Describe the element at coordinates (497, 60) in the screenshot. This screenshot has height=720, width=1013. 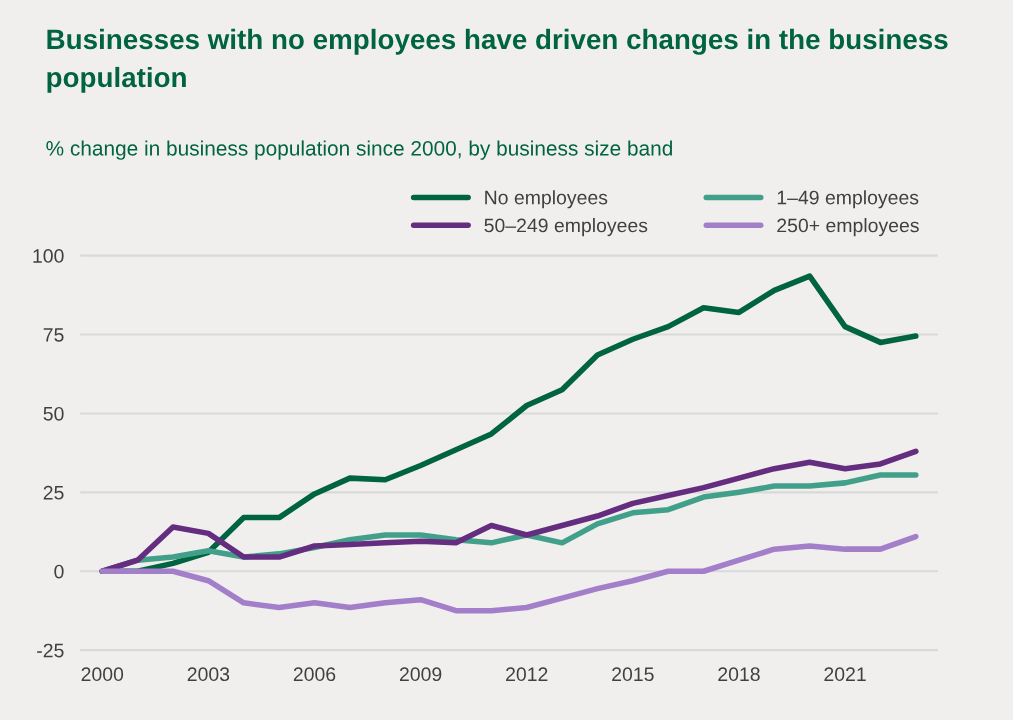
I see `chart-title: Businesses with no employees have driven changes in the business population` at that location.